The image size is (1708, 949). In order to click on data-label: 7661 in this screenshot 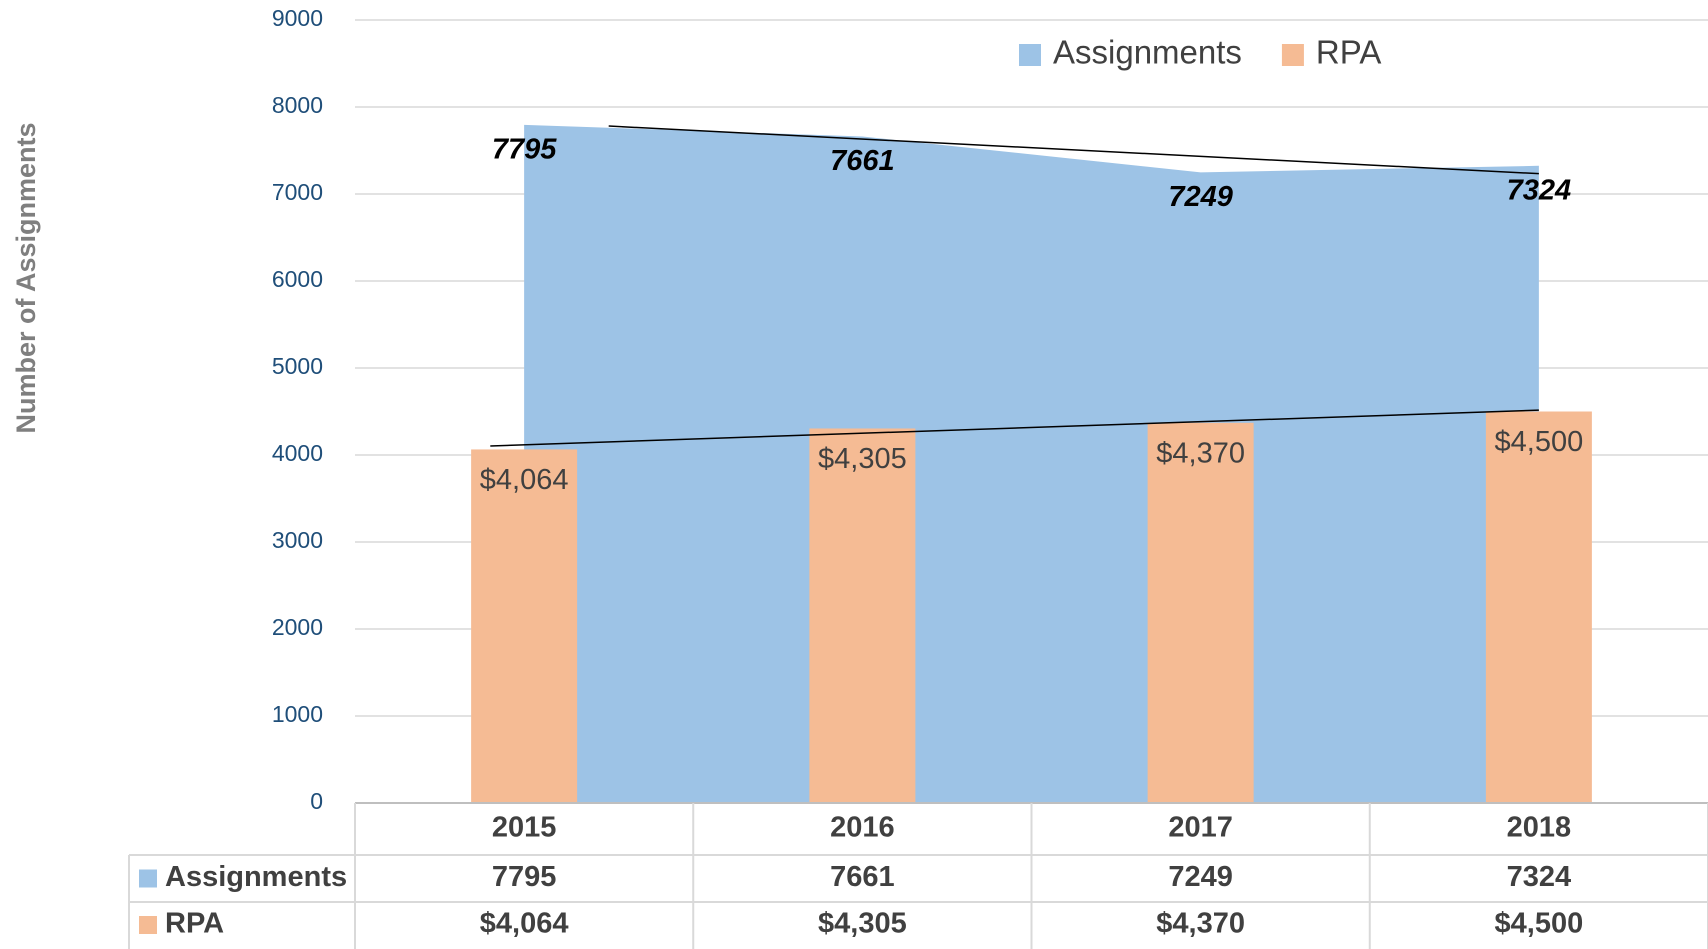, I will do `click(862, 161)`.